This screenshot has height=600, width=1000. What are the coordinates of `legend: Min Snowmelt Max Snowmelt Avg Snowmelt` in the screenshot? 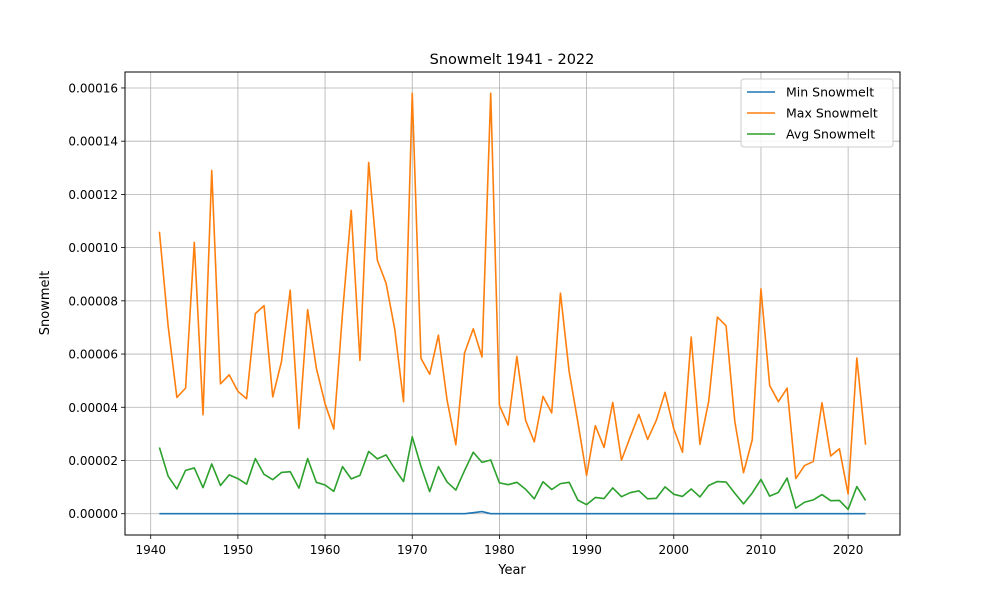 It's located at (817, 113).